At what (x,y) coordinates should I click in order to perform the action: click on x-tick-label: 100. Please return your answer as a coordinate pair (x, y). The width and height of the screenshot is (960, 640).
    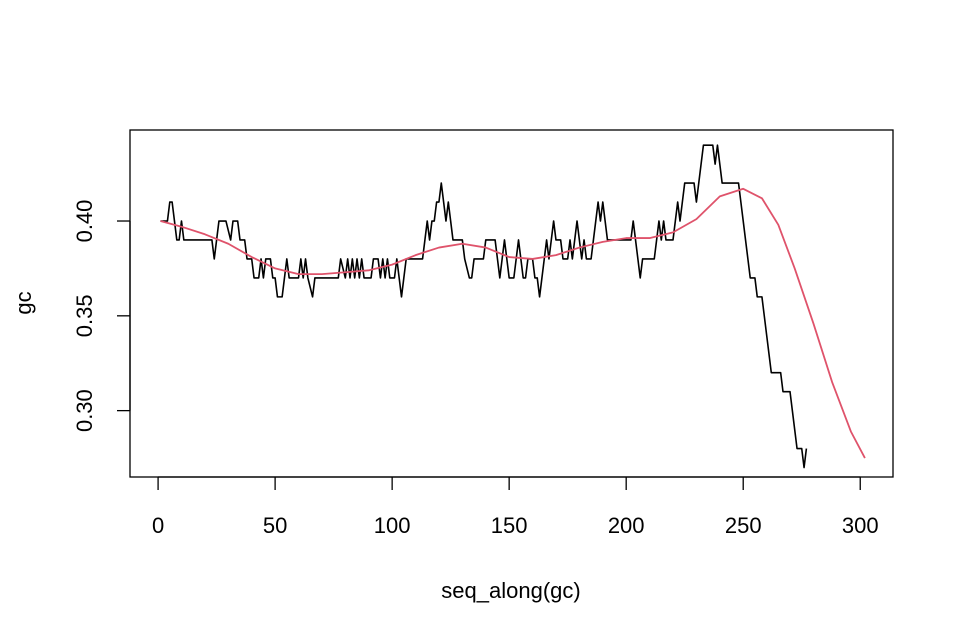
    Looking at the image, I should click on (392, 525).